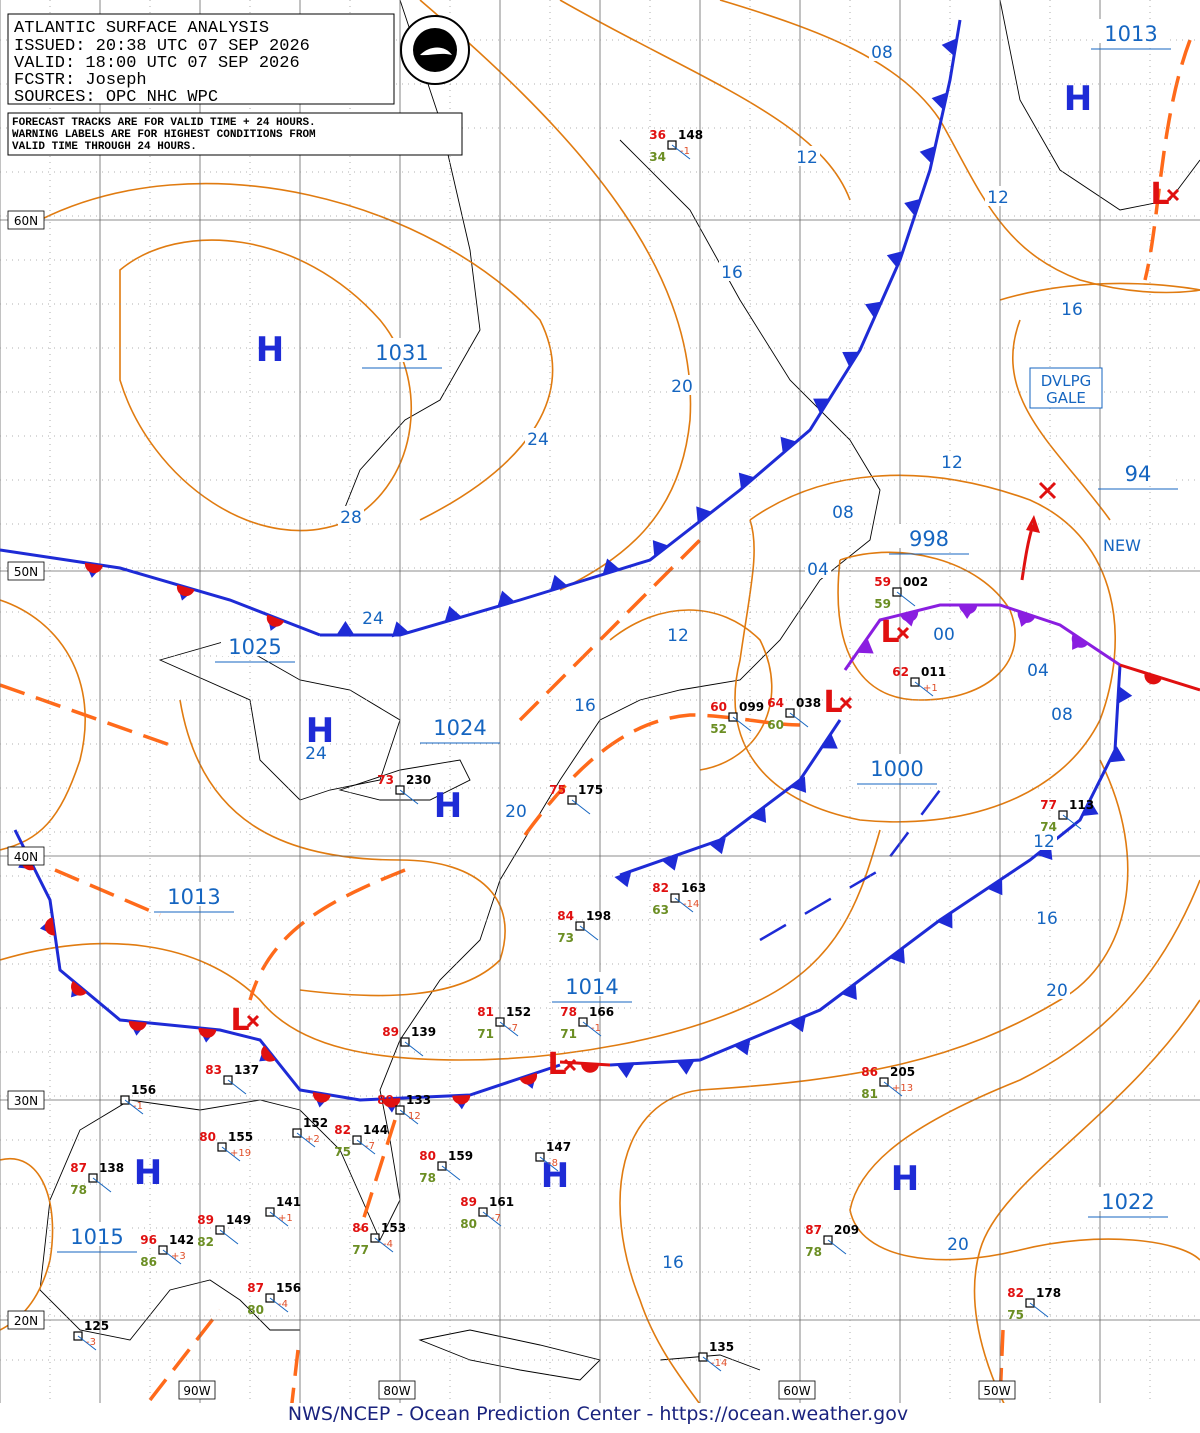 The image size is (1200, 1433). I want to click on lat-label: 40N, so click(26, 857).